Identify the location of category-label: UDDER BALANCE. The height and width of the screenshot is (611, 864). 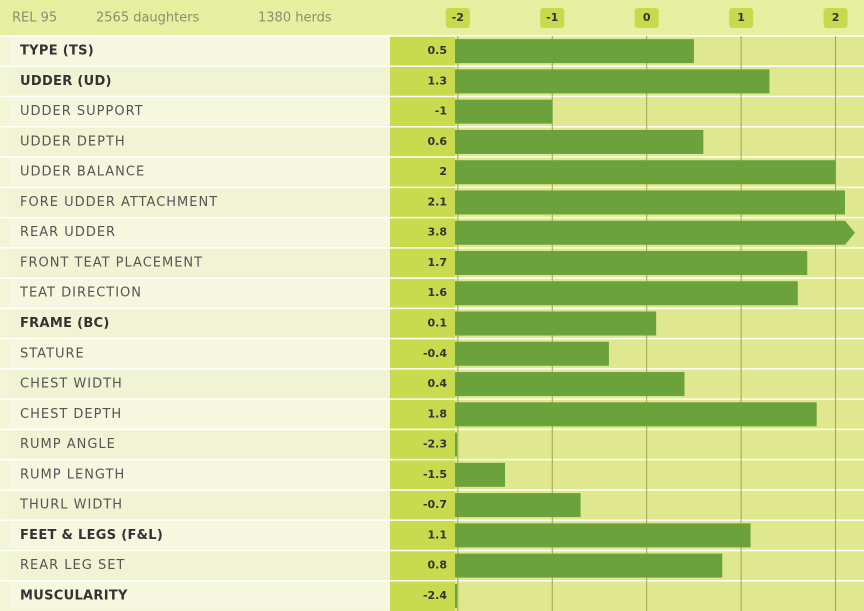
(82, 172).